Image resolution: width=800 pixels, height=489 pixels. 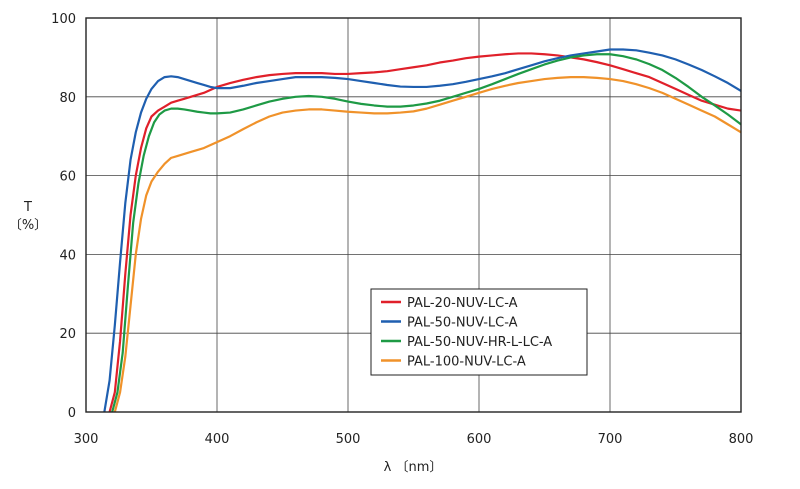 I want to click on x-tick-label: 700, so click(x=610, y=439).